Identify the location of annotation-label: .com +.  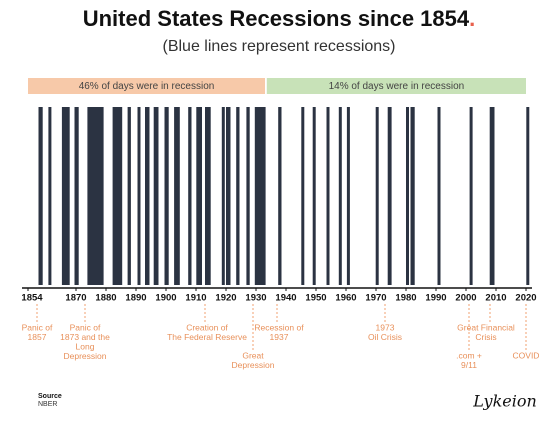
(469, 355).